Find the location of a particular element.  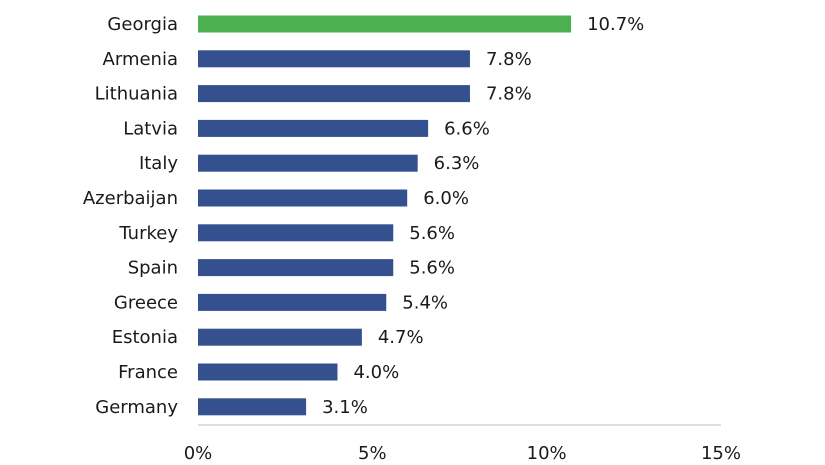

value-label-latvia: 6.6% is located at coordinates (467, 128).